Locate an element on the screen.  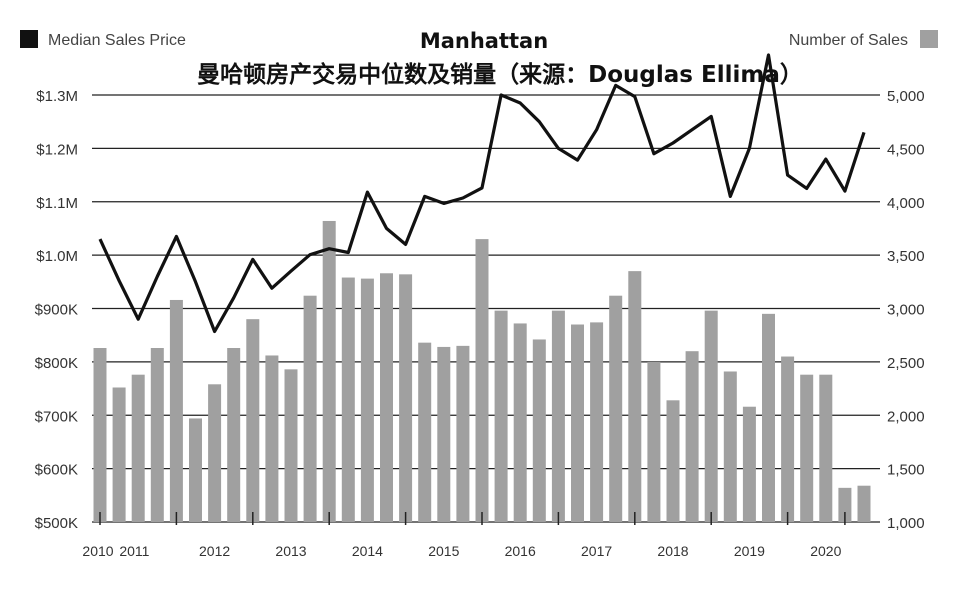
chart-title: Manhattan is located at coordinates (484, 41).